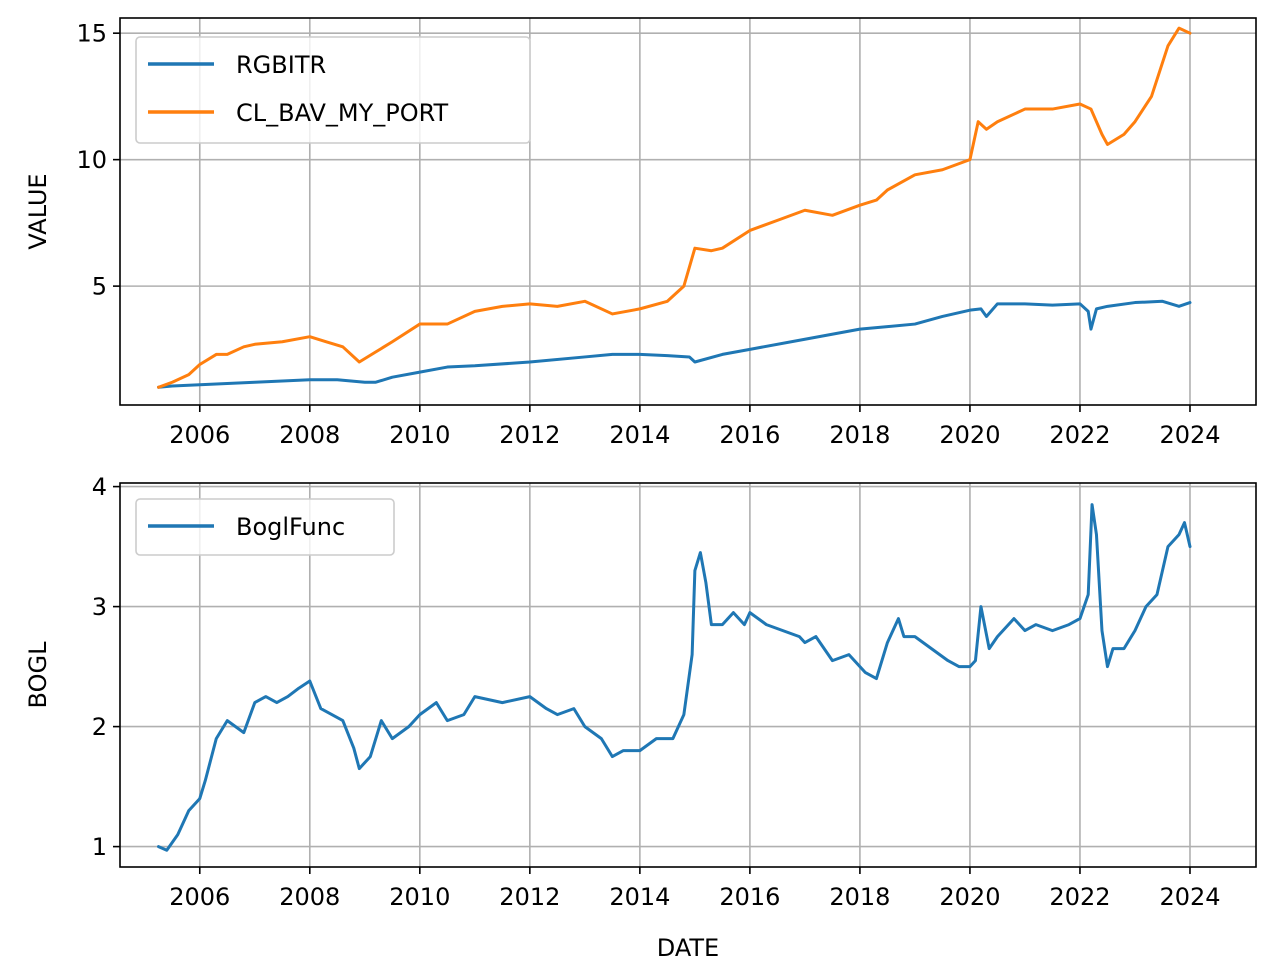 The height and width of the screenshot is (979, 1280). What do you see at coordinates (290, 527) in the screenshot?
I see `legend-label: BoglFunc` at bounding box center [290, 527].